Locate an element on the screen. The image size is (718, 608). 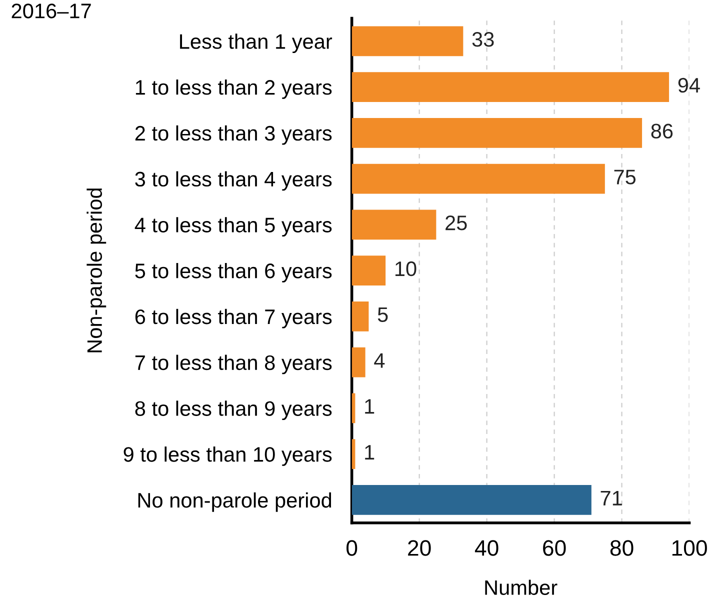
y-tick-label: 5 to less than 6 years is located at coordinates (233, 272).